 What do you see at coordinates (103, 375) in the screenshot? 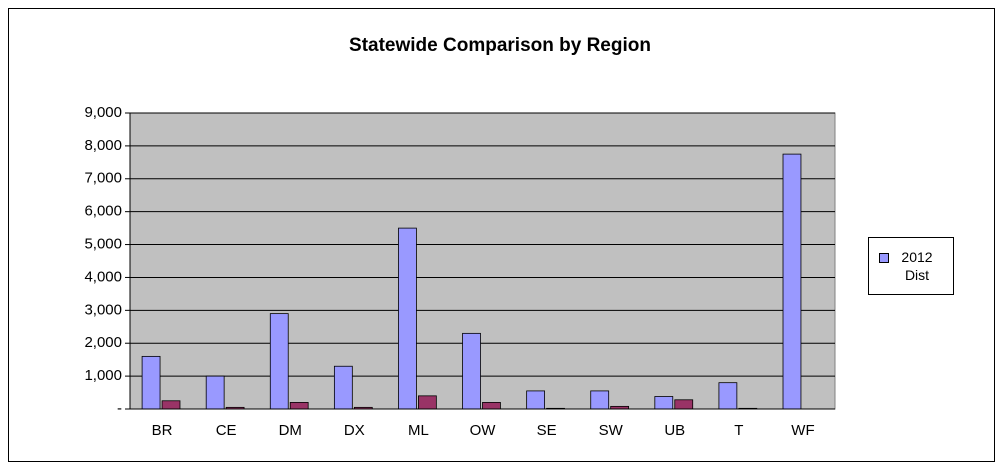
I see `y-tick-label: 1,000` at bounding box center [103, 375].